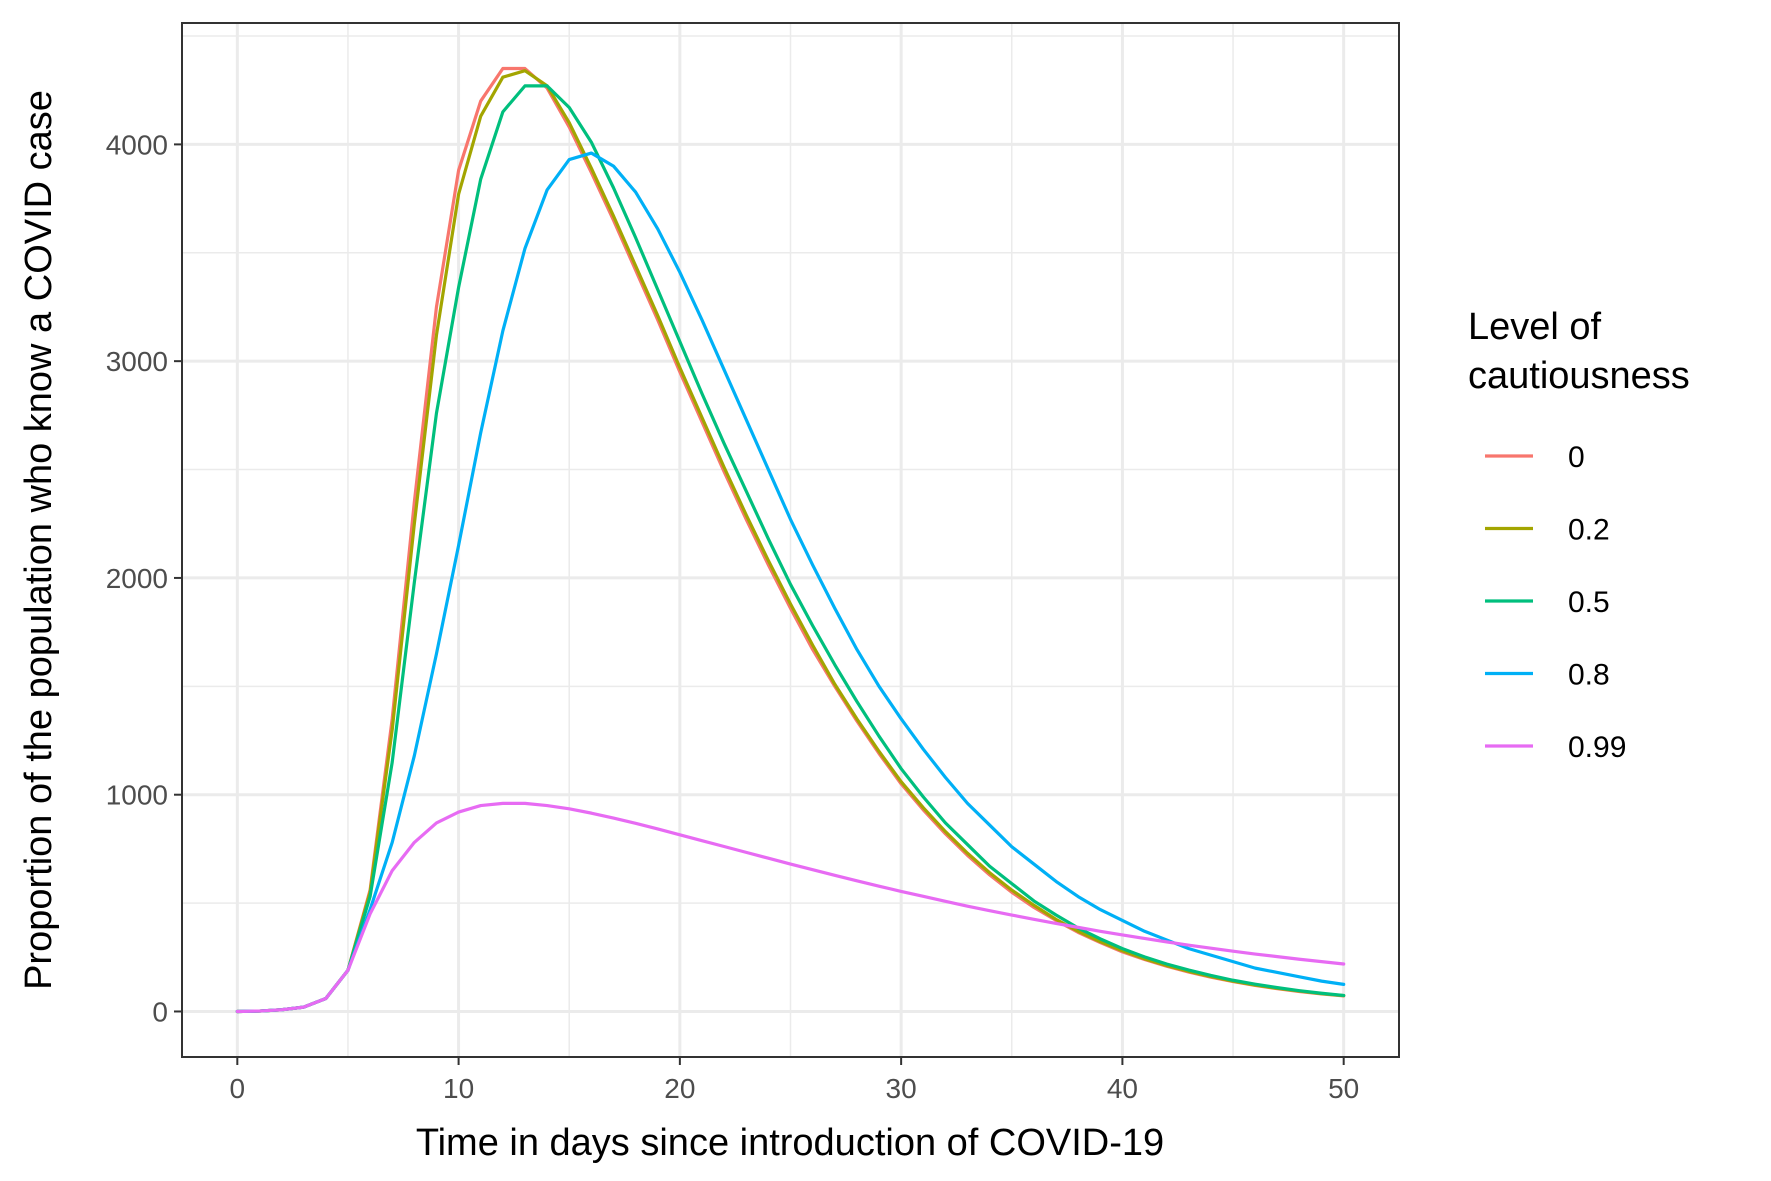  I want to click on legend: Level of cautiousness 0 0.2 0.5 0.8 0.99, so click(1579, 535).